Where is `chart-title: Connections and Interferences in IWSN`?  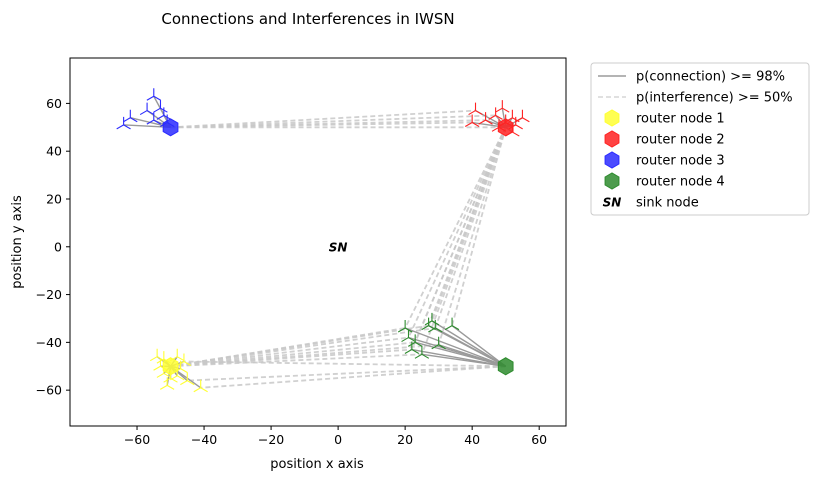
chart-title: Connections and Interferences in IWSN is located at coordinates (307, 19).